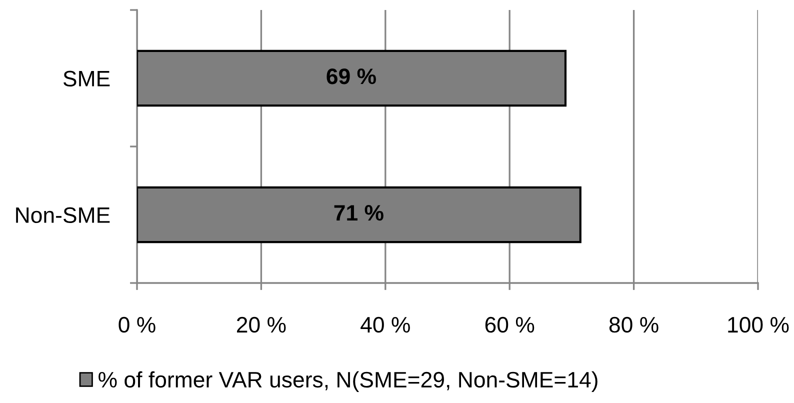  I want to click on legend-label: % of former VAR users, N(SME=29, Non-SME=14), so click(348, 381).